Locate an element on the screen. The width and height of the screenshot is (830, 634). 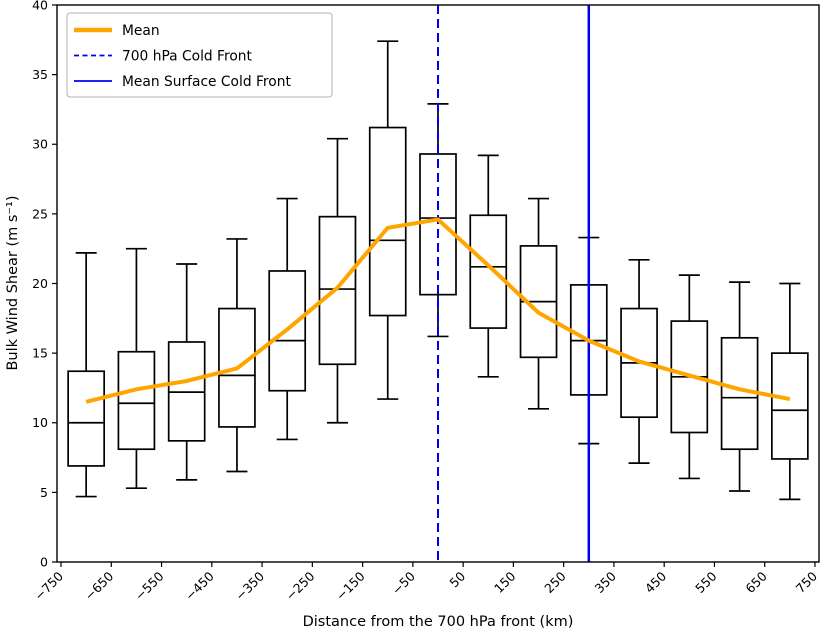
box--100km is located at coordinates (387, 220).